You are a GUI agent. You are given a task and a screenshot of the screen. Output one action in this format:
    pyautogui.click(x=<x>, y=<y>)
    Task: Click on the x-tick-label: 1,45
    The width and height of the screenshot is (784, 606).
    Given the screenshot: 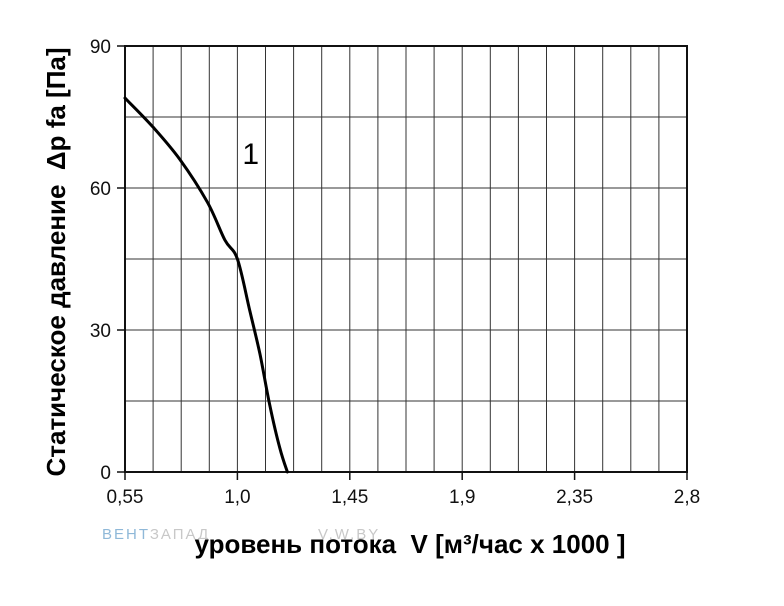 What is the action you would take?
    pyautogui.click(x=349, y=497)
    